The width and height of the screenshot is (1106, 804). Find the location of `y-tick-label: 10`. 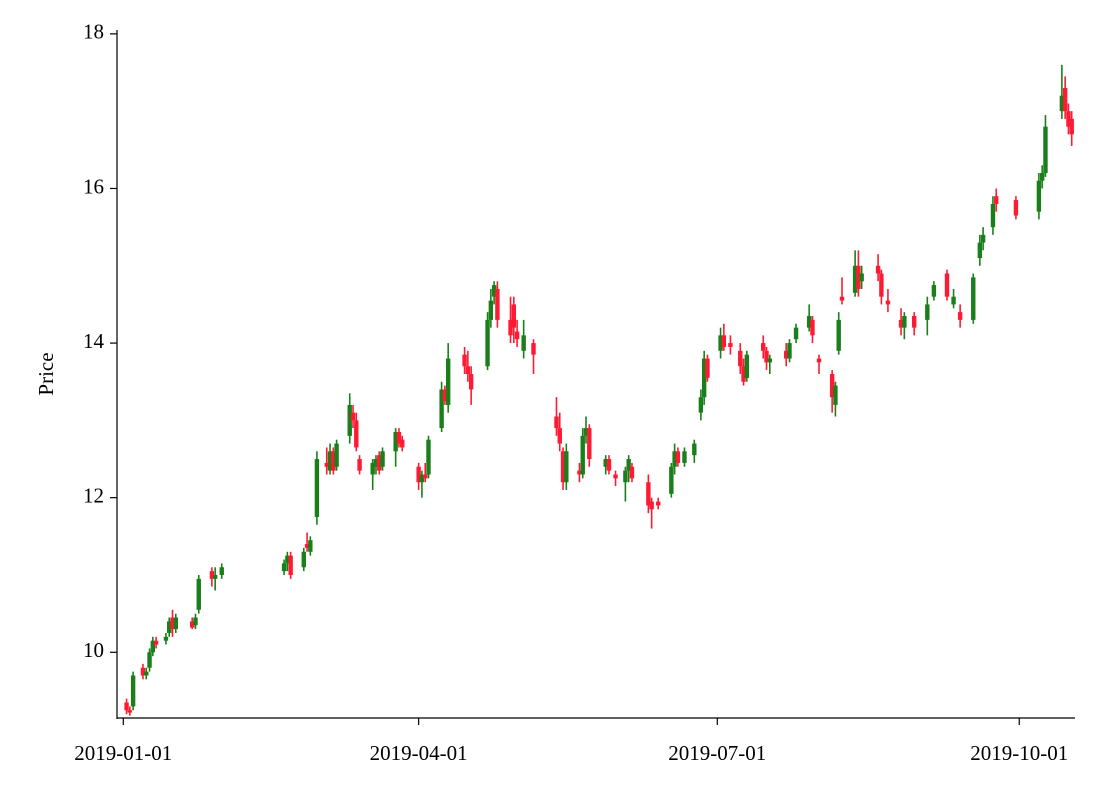

y-tick-label: 10 is located at coordinates (93, 650).